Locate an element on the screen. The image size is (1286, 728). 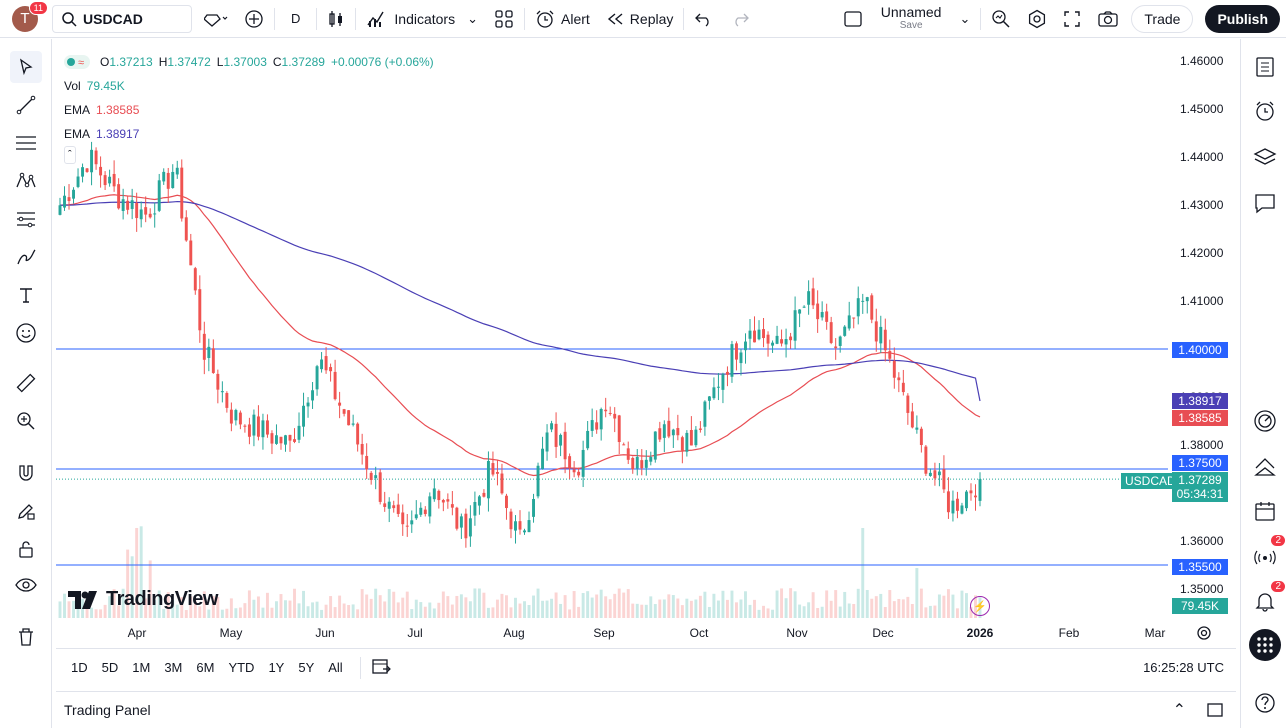
collapse-legend-button: ˆ is located at coordinates (249, 155).